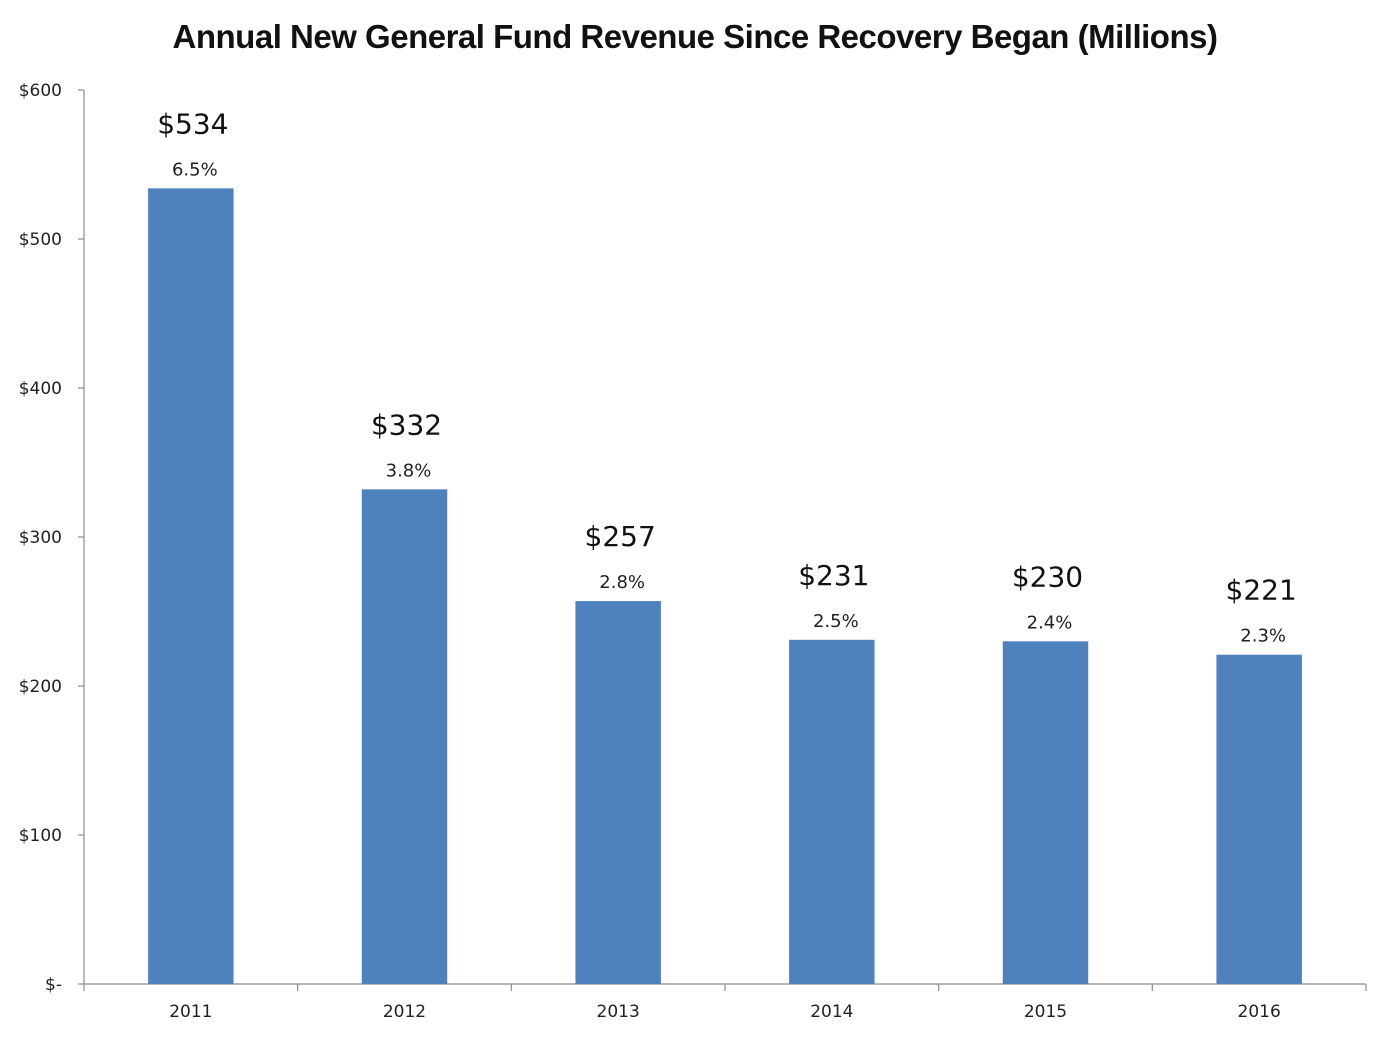 The height and width of the screenshot is (1038, 1390). Describe the element at coordinates (620, 536) in the screenshot. I see `value-label: $257` at that location.